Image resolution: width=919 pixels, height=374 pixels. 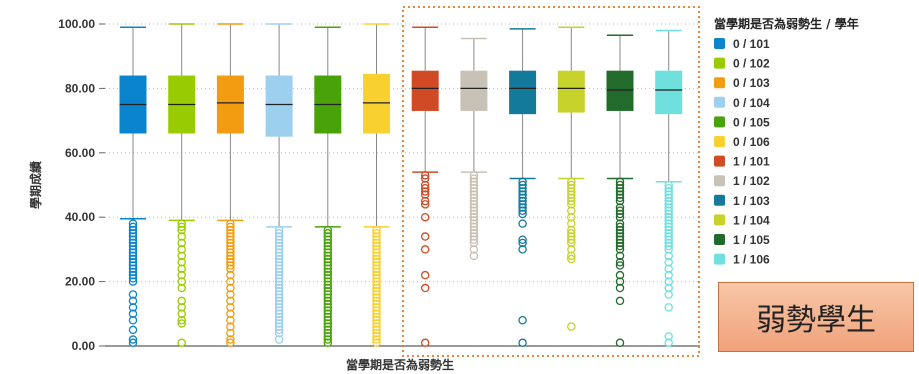 I want to click on legend-item: 0 / 104, so click(x=742, y=103).